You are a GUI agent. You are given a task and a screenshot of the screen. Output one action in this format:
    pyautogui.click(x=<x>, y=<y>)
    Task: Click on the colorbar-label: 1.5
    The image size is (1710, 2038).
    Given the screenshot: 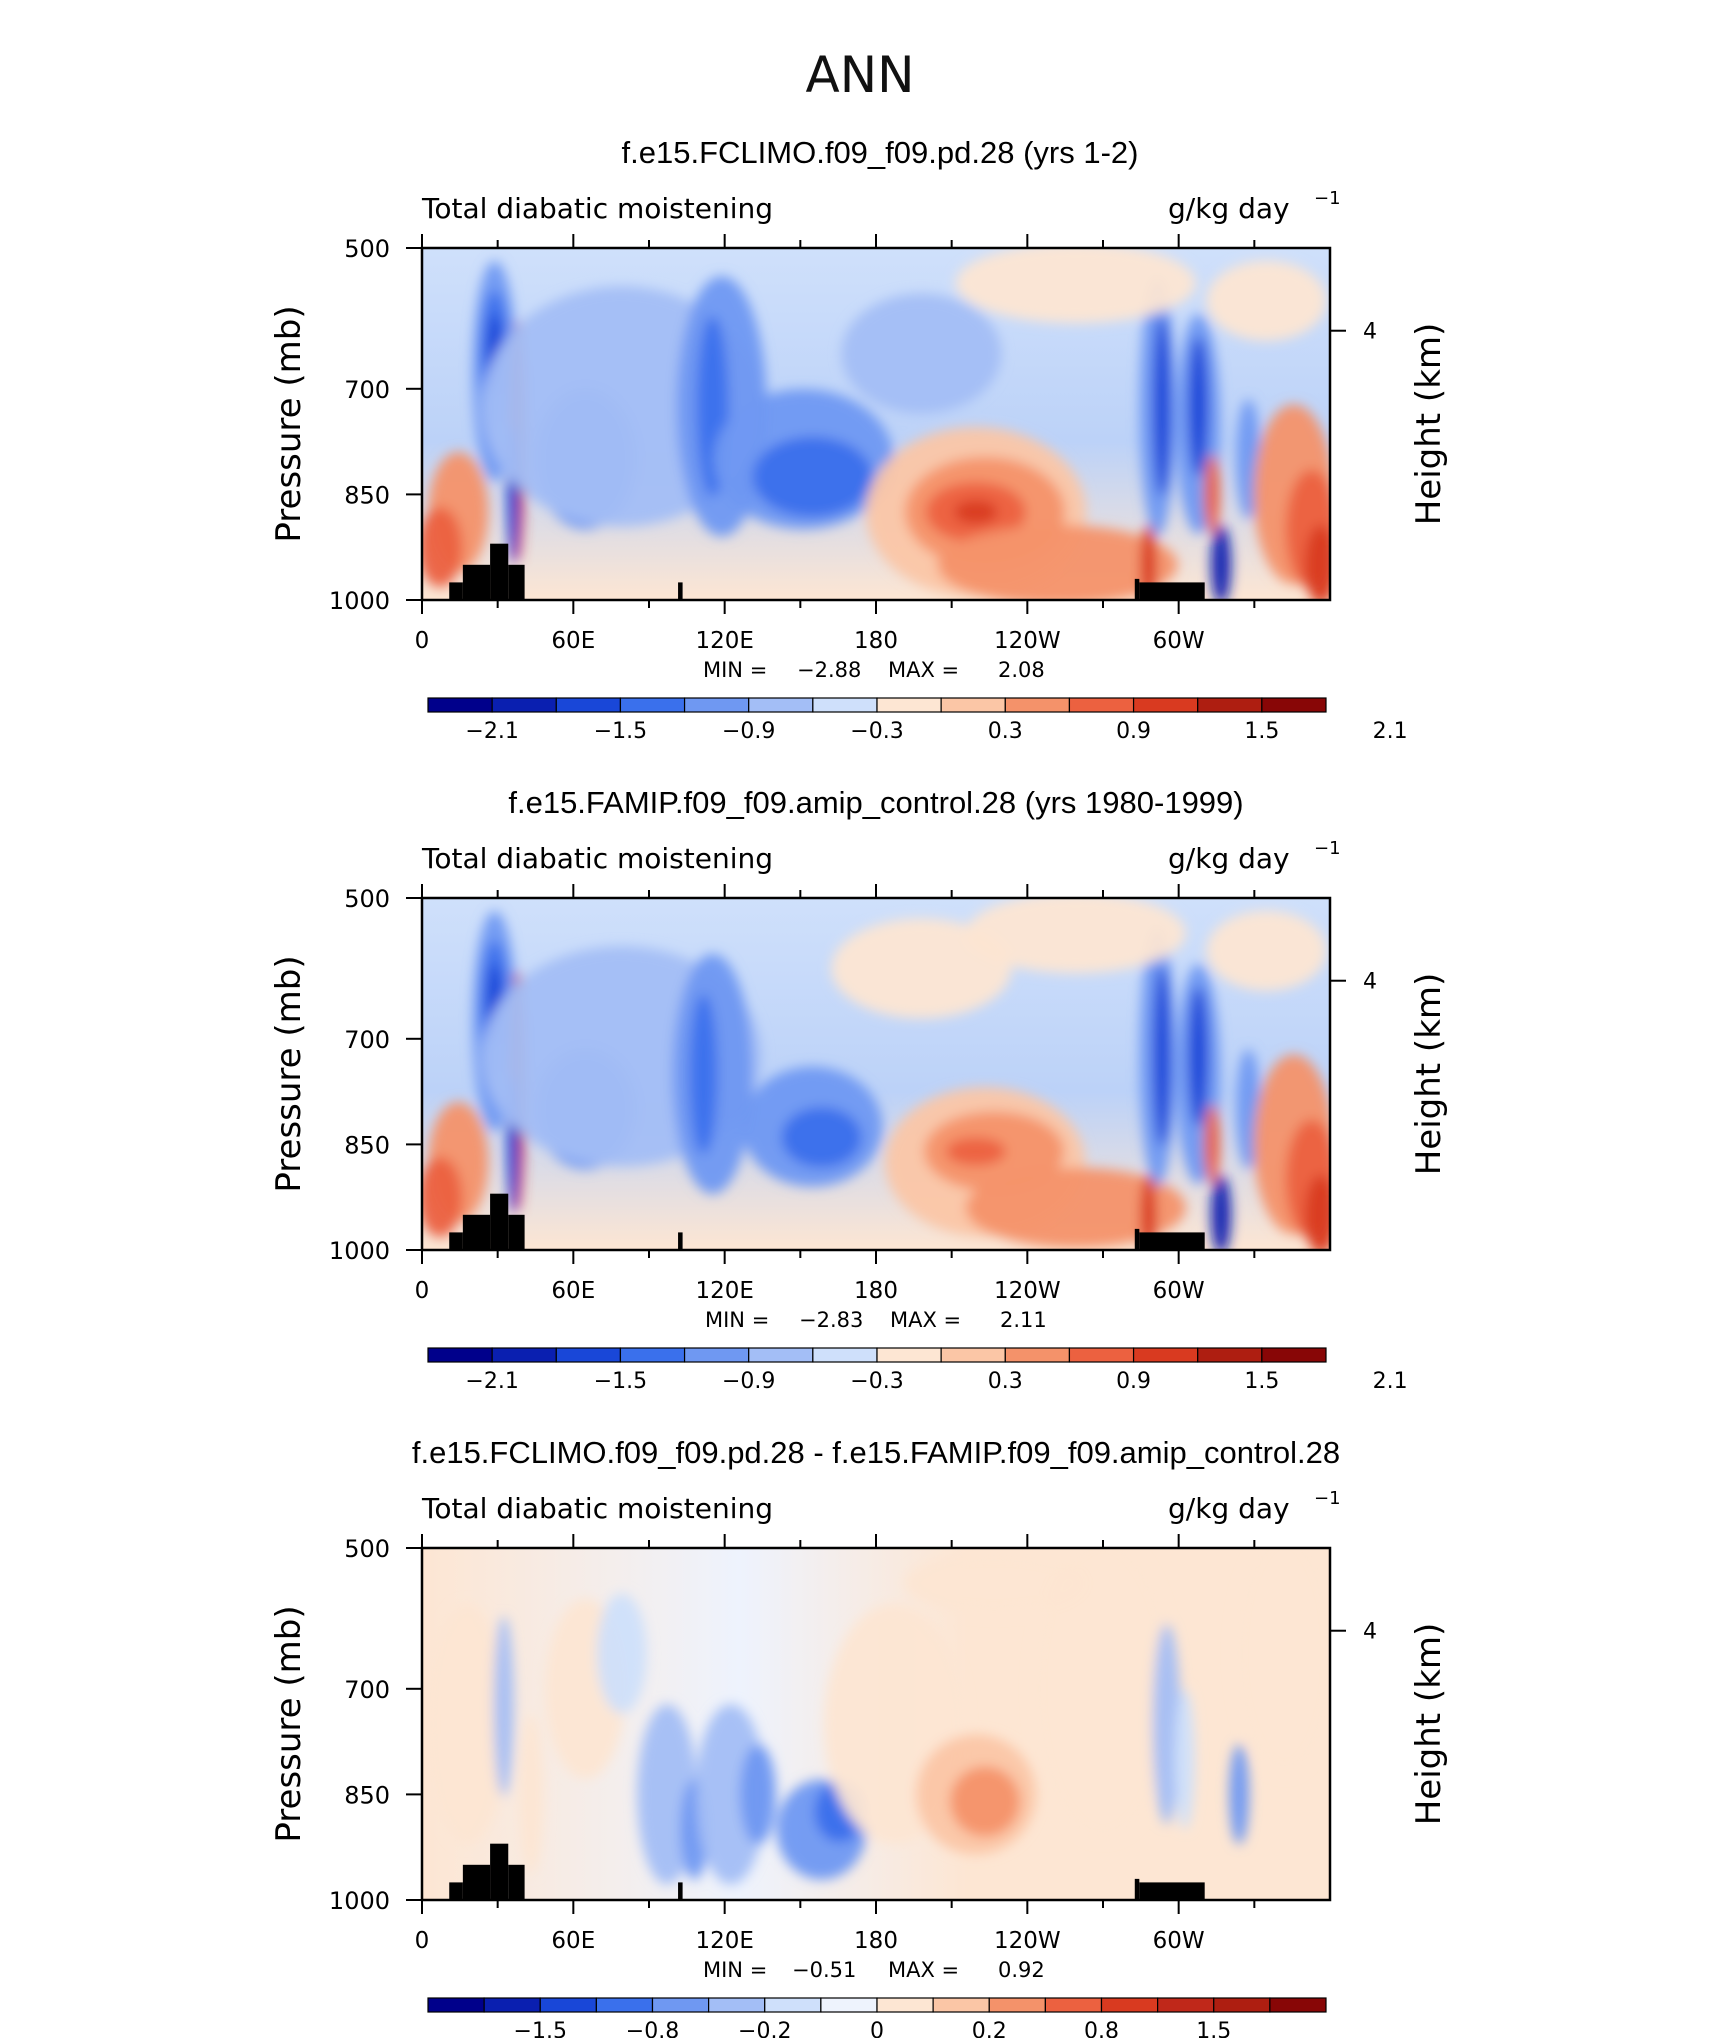 What is the action you would take?
    pyautogui.click(x=1213, y=2028)
    